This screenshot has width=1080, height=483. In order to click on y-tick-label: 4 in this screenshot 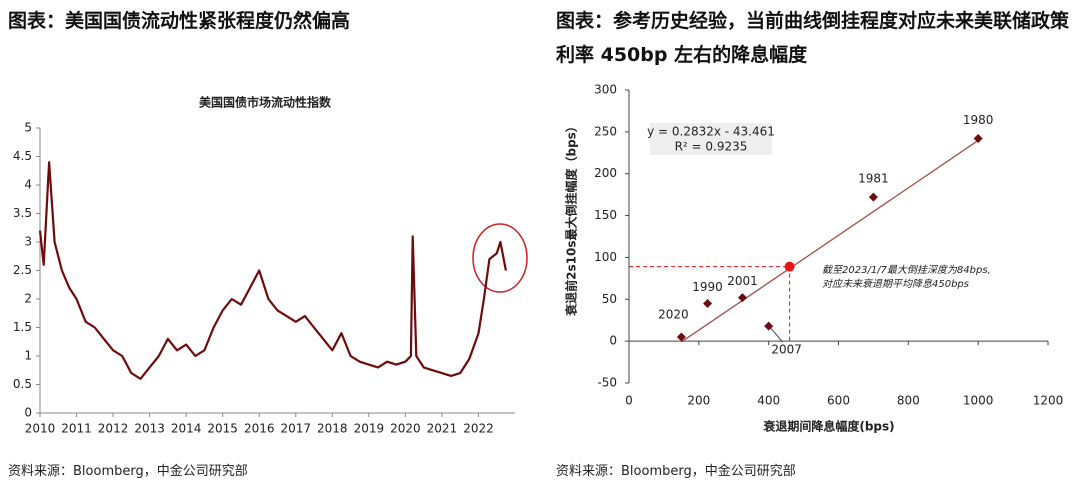, I will do `click(28, 185)`.